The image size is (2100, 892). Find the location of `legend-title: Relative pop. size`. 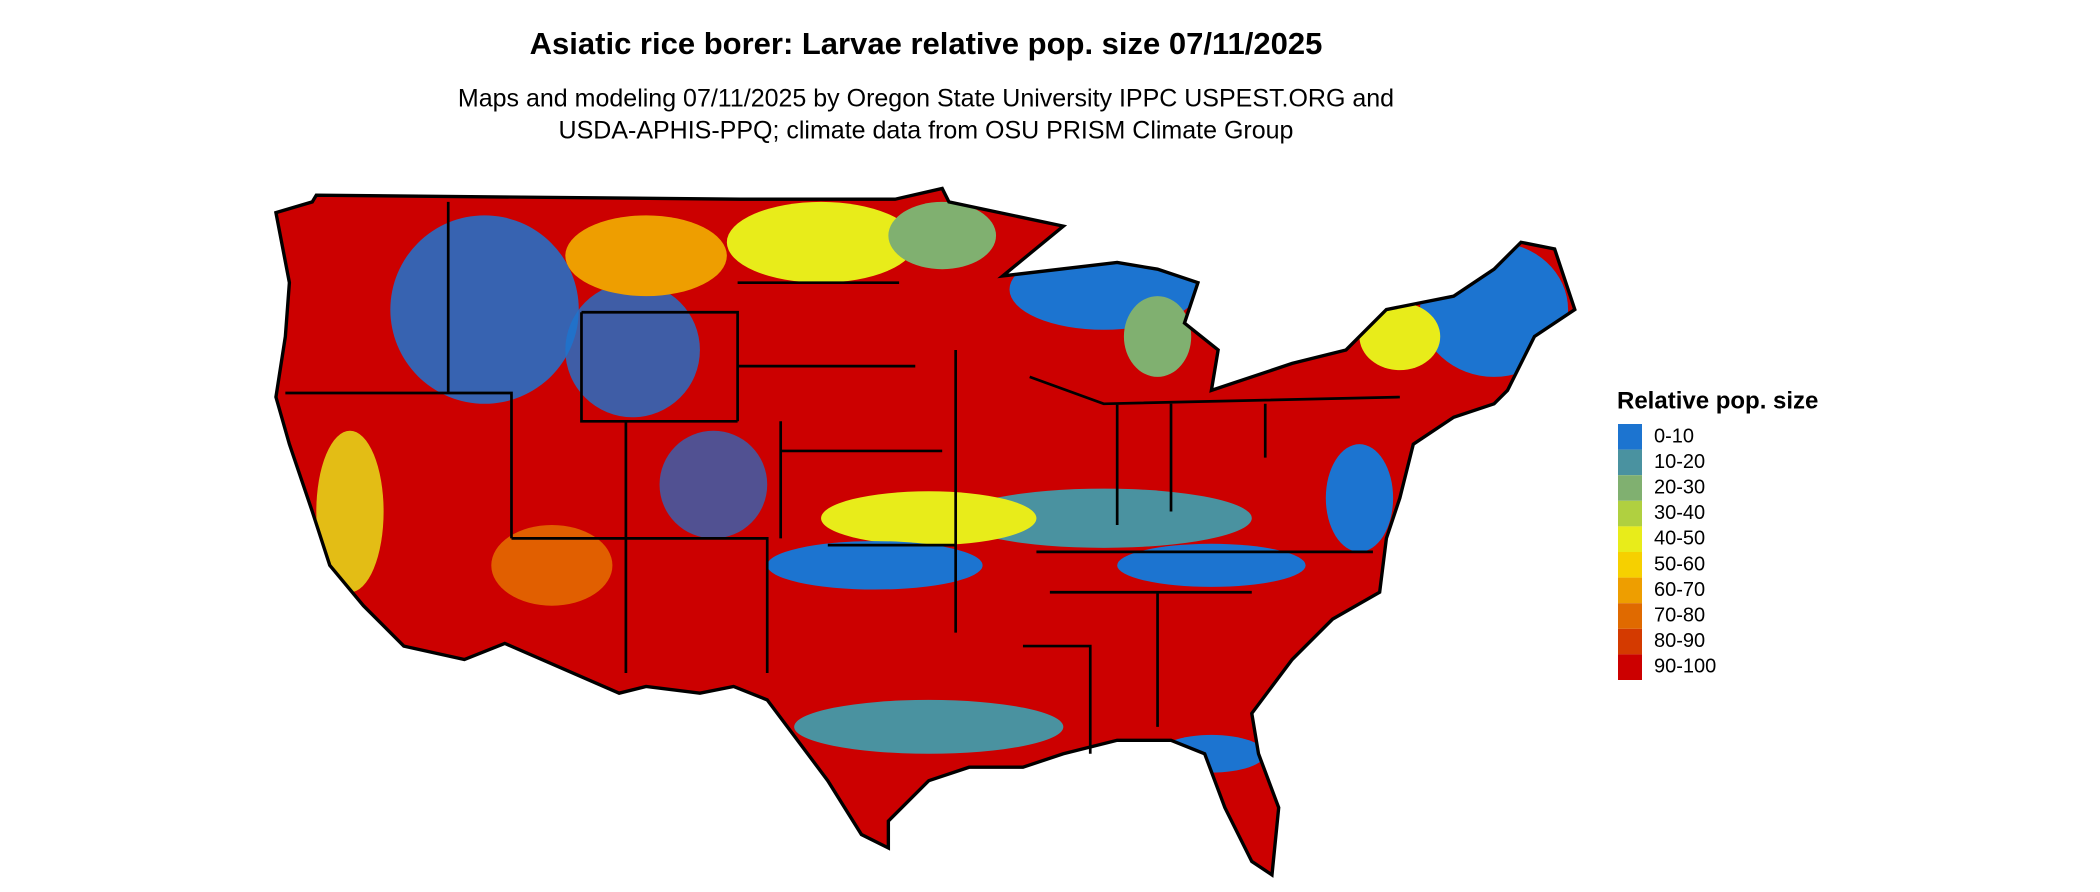

legend-title: Relative pop. size is located at coordinates (1717, 400).